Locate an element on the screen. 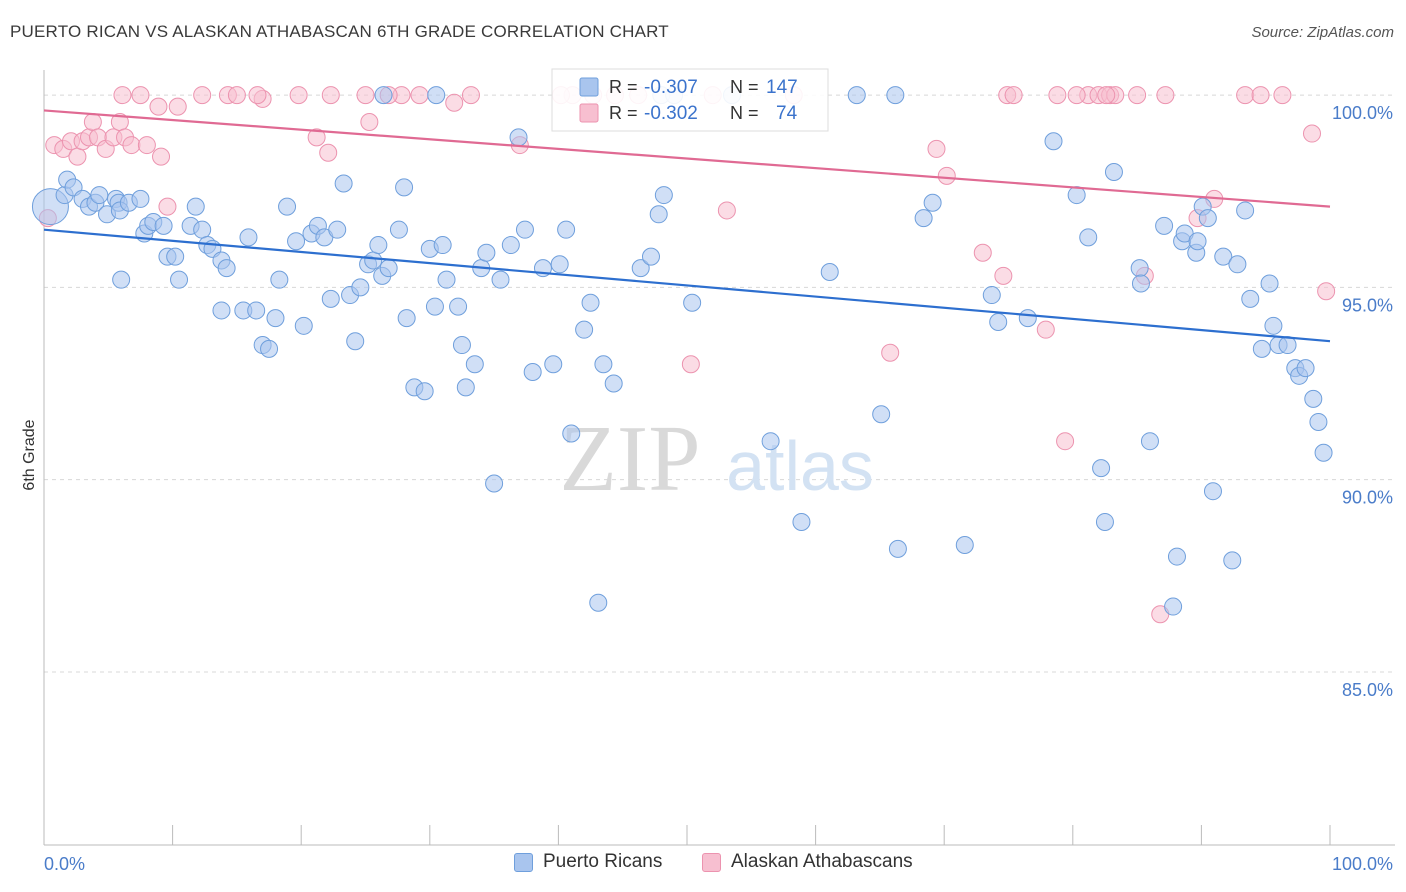  alaskan-athabascan-trend-line is located at coordinates (687, 158).